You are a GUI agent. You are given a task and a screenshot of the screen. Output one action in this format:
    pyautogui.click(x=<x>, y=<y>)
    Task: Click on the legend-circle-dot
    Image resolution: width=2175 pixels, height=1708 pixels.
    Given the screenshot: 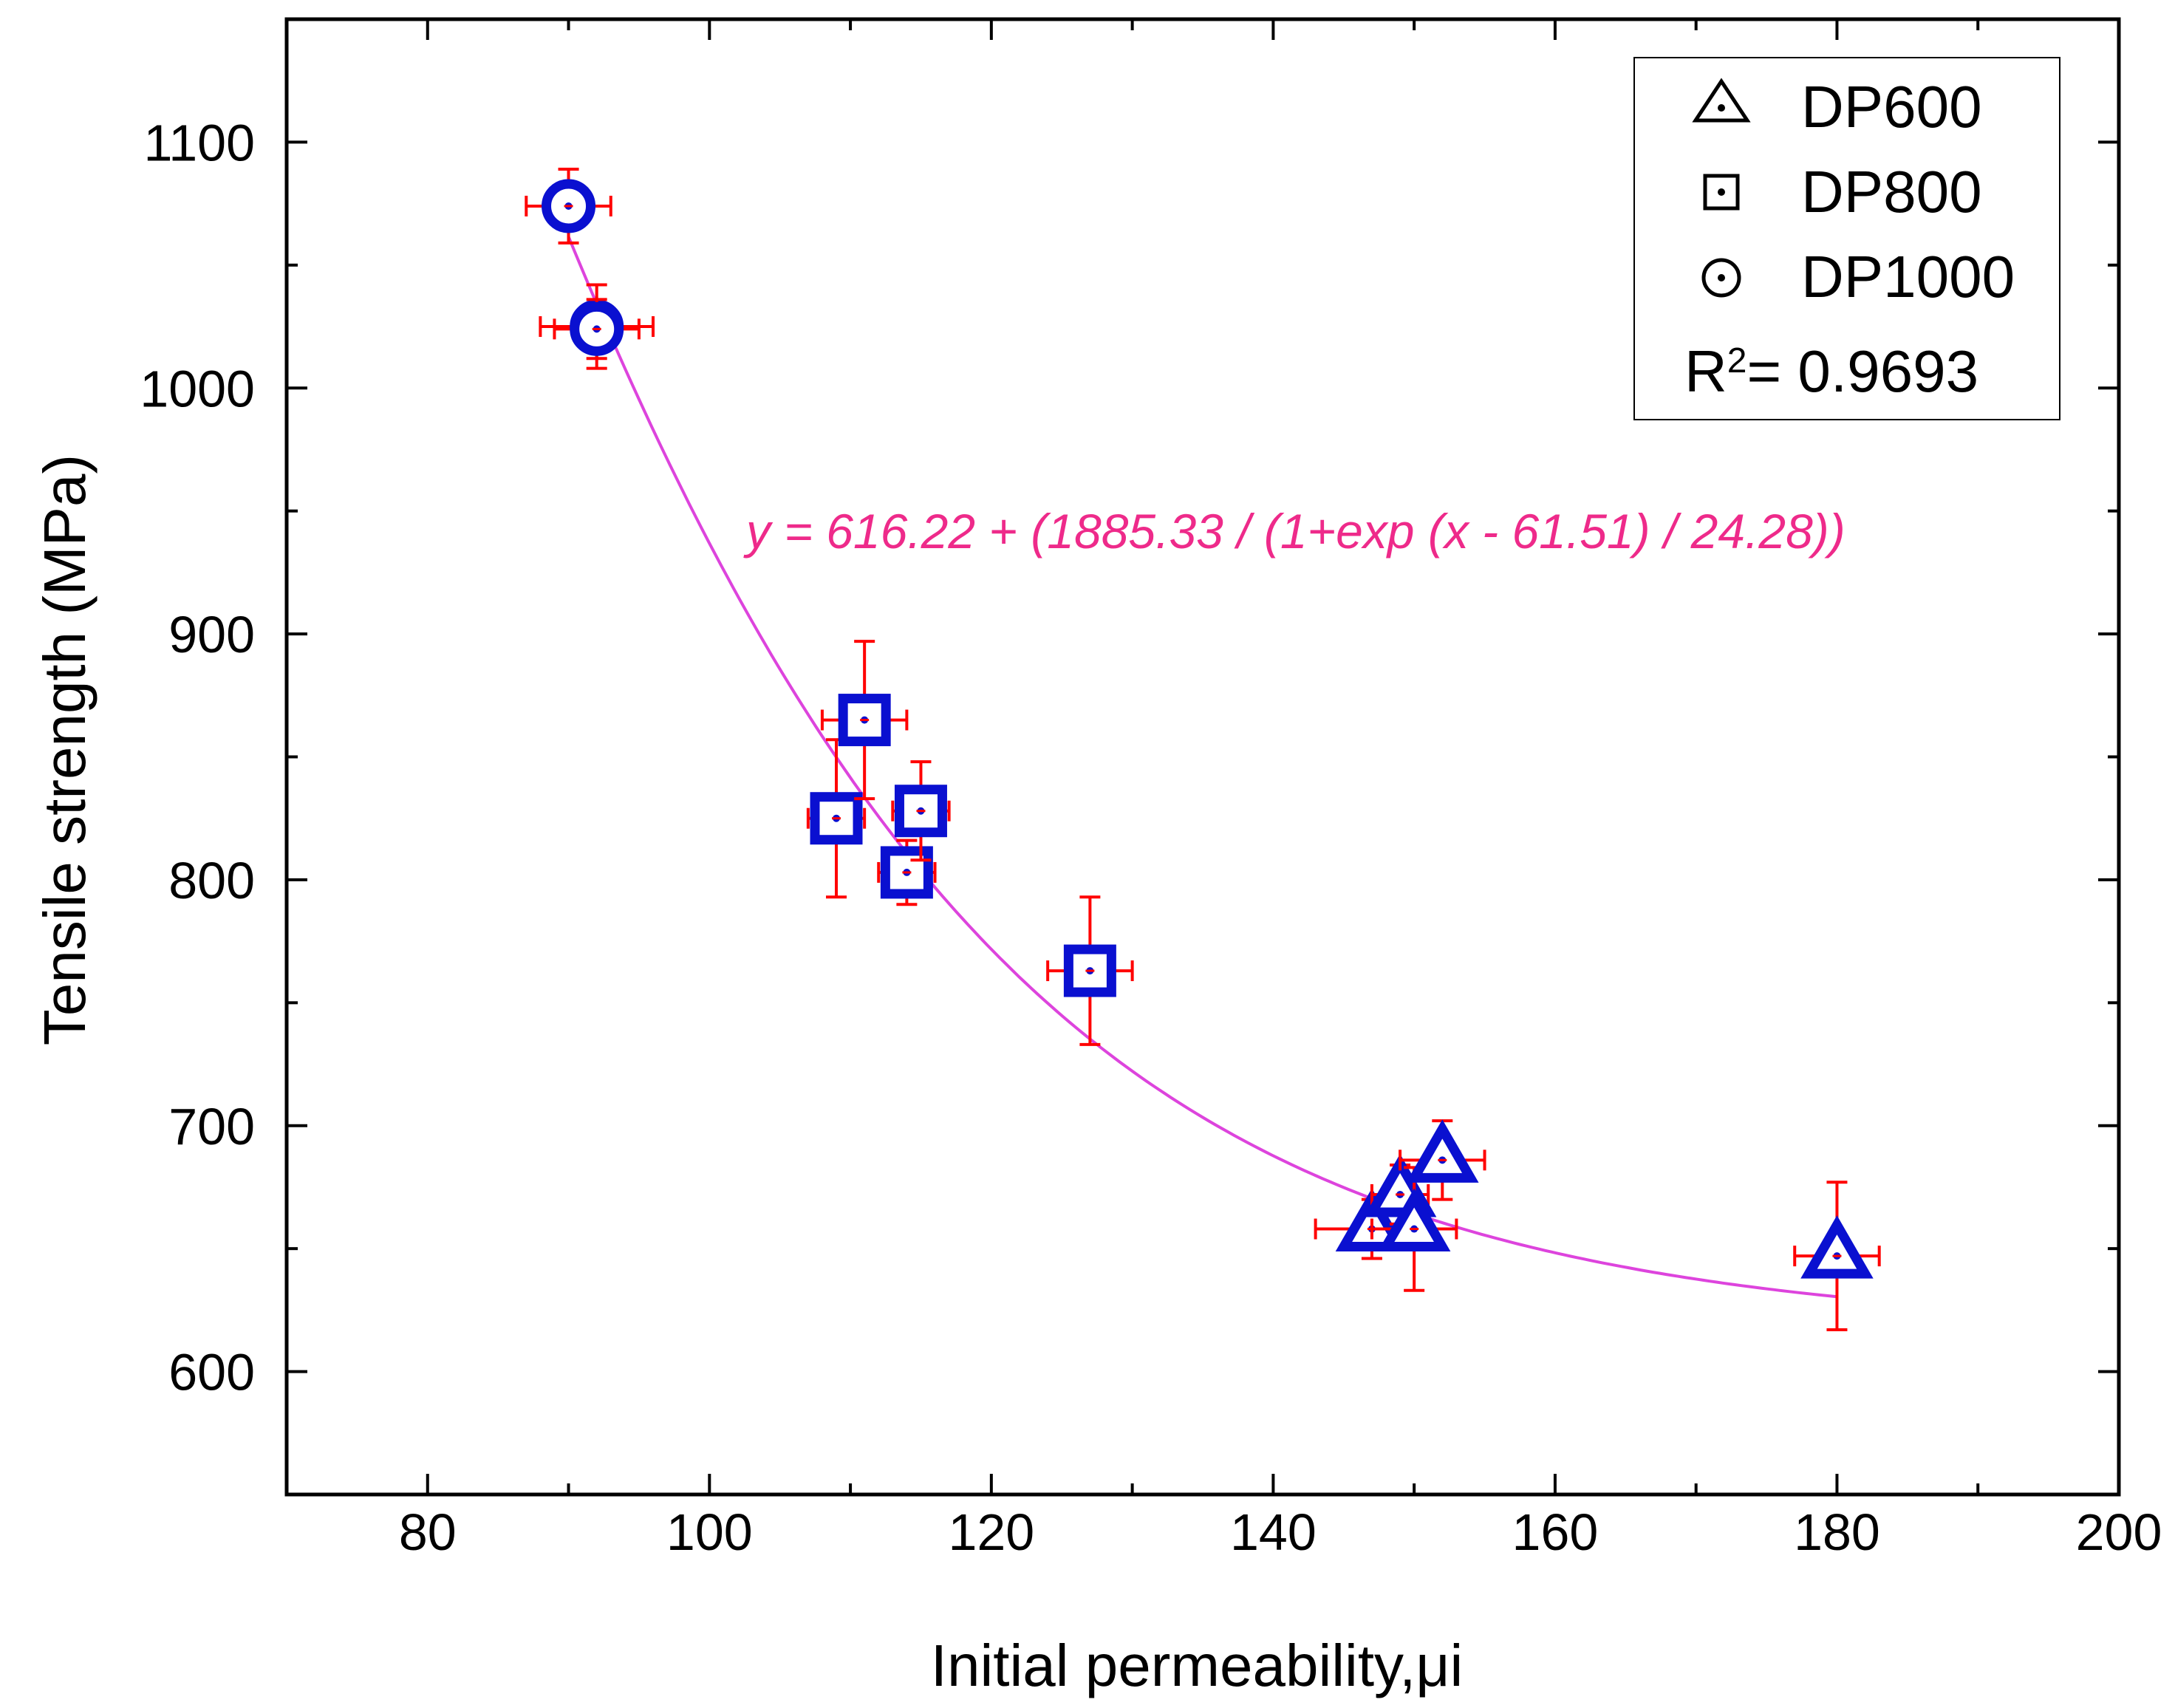 What is the action you would take?
    pyautogui.click(x=1721, y=277)
    